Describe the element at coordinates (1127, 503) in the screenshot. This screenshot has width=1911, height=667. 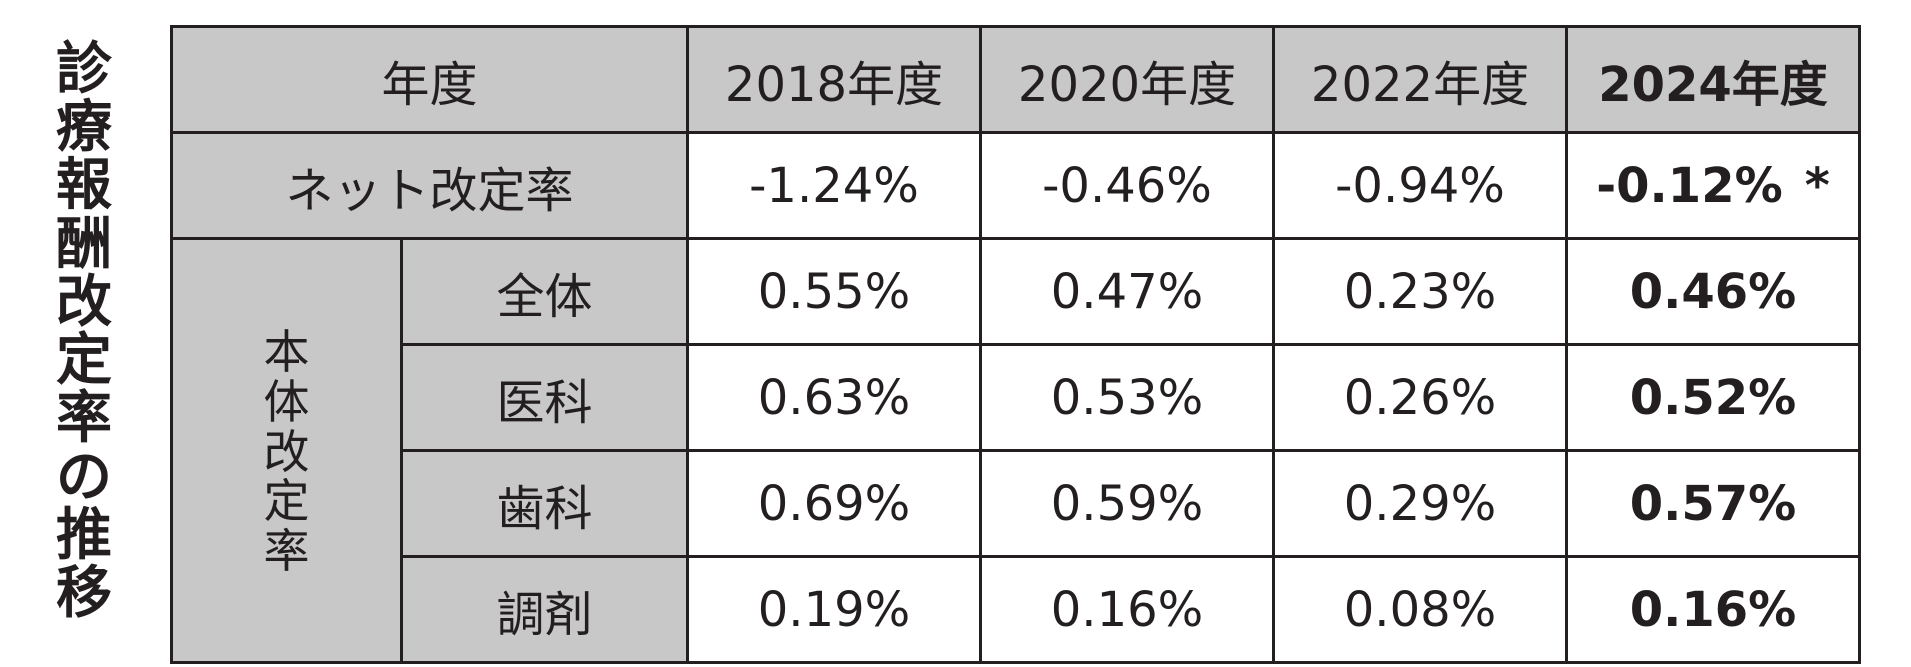
I see `cell-value: 0.59%` at that location.